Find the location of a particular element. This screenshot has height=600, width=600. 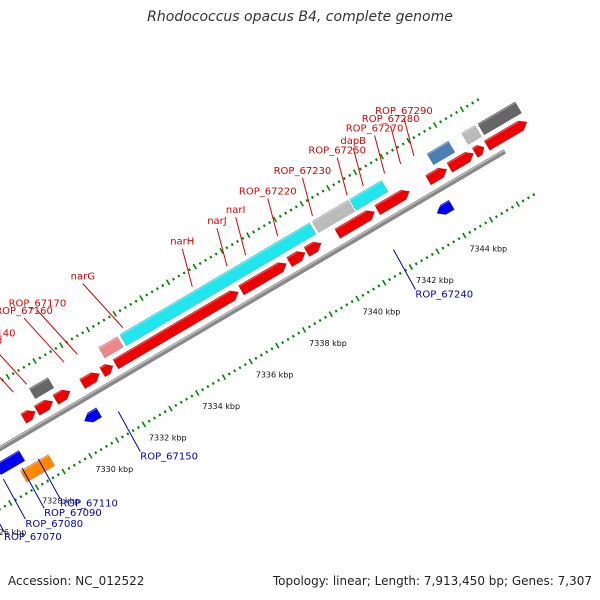

gene-highlight is located at coordinates (369, 195).